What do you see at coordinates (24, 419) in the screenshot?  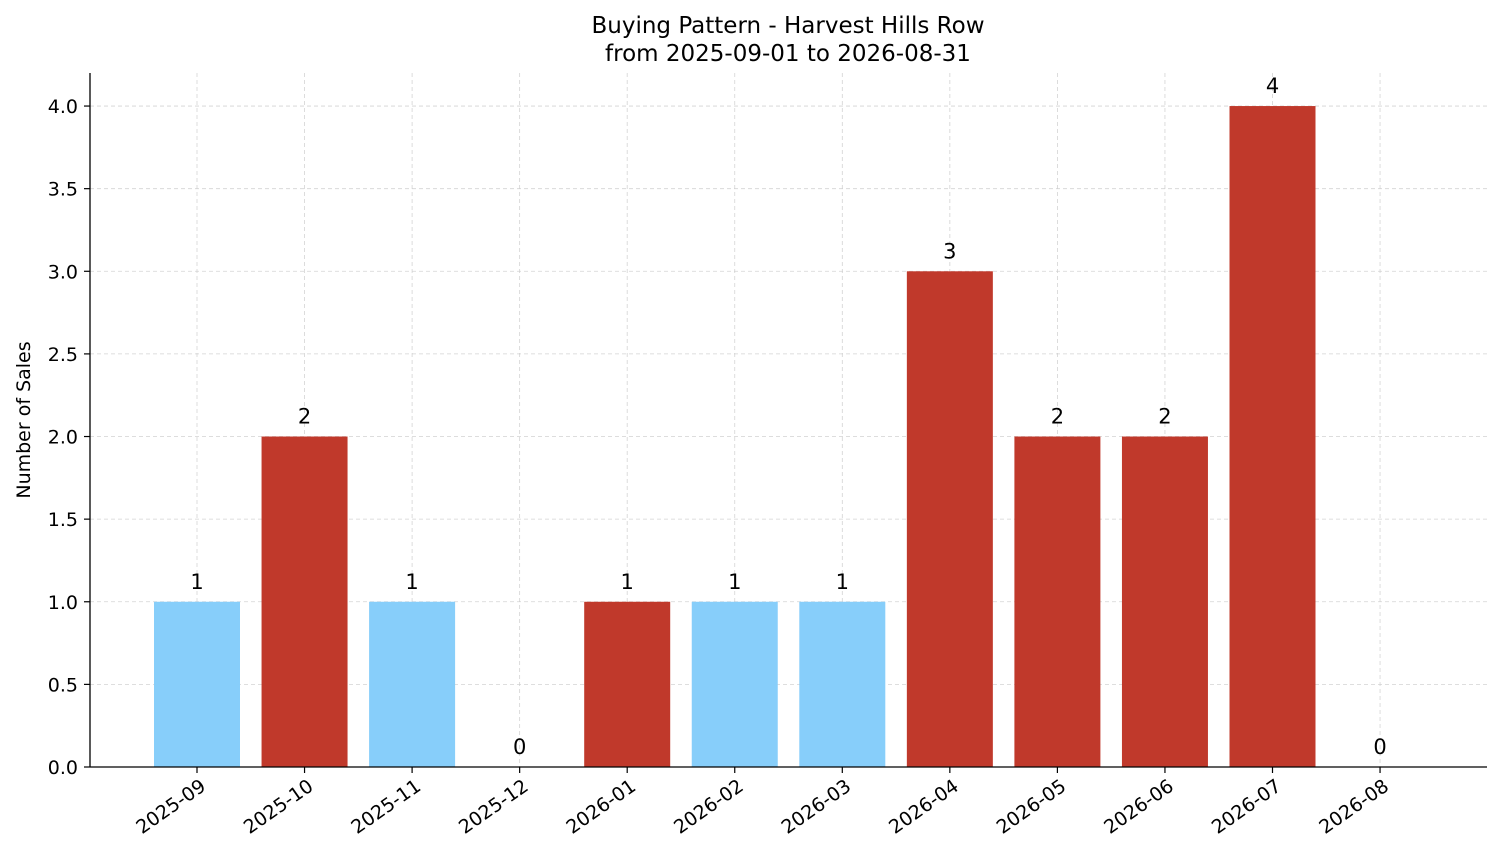 I see `y-axis-label: Number of Sales` at bounding box center [24, 419].